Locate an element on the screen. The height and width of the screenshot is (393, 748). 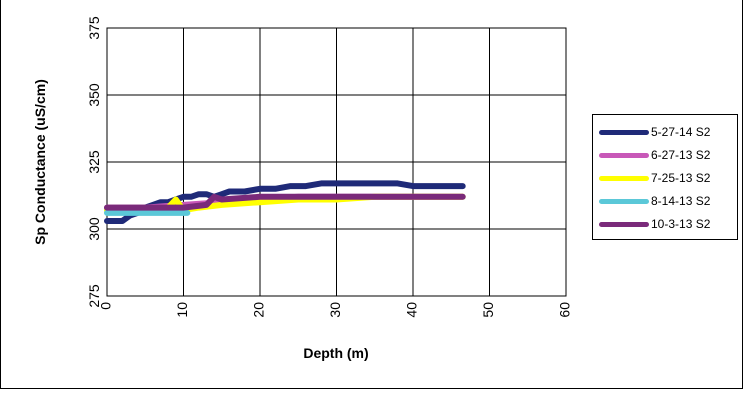
y-tick-label: 350 is located at coordinates (94, 95).